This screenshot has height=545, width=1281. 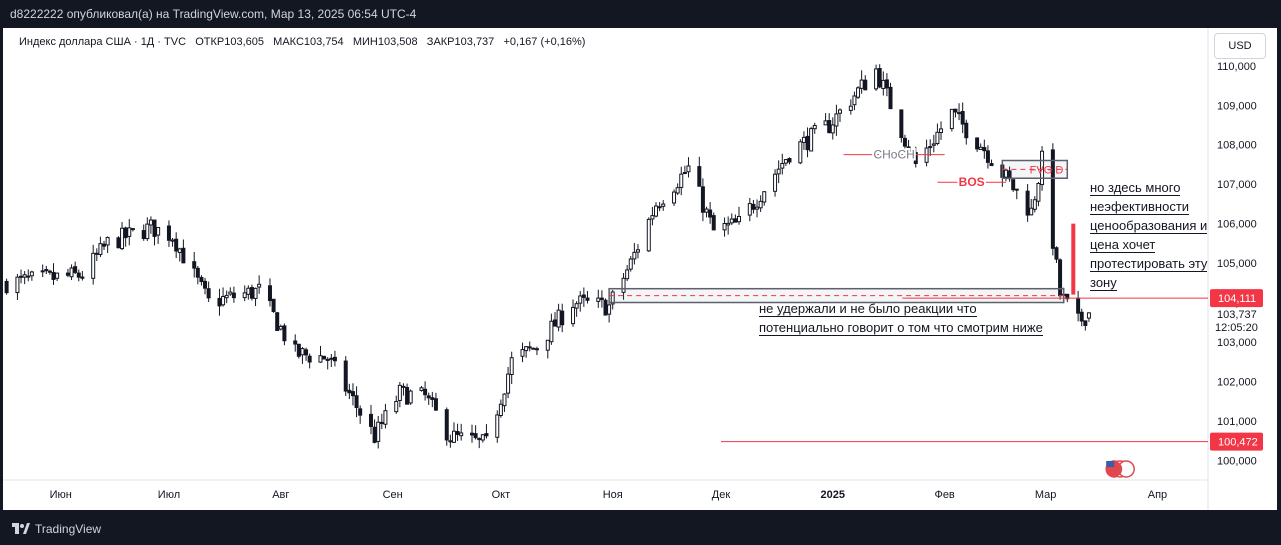 What do you see at coordinates (1237, 461) in the screenshot?
I see `y-tick-label: 100,000` at bounding box center [1237, 461].